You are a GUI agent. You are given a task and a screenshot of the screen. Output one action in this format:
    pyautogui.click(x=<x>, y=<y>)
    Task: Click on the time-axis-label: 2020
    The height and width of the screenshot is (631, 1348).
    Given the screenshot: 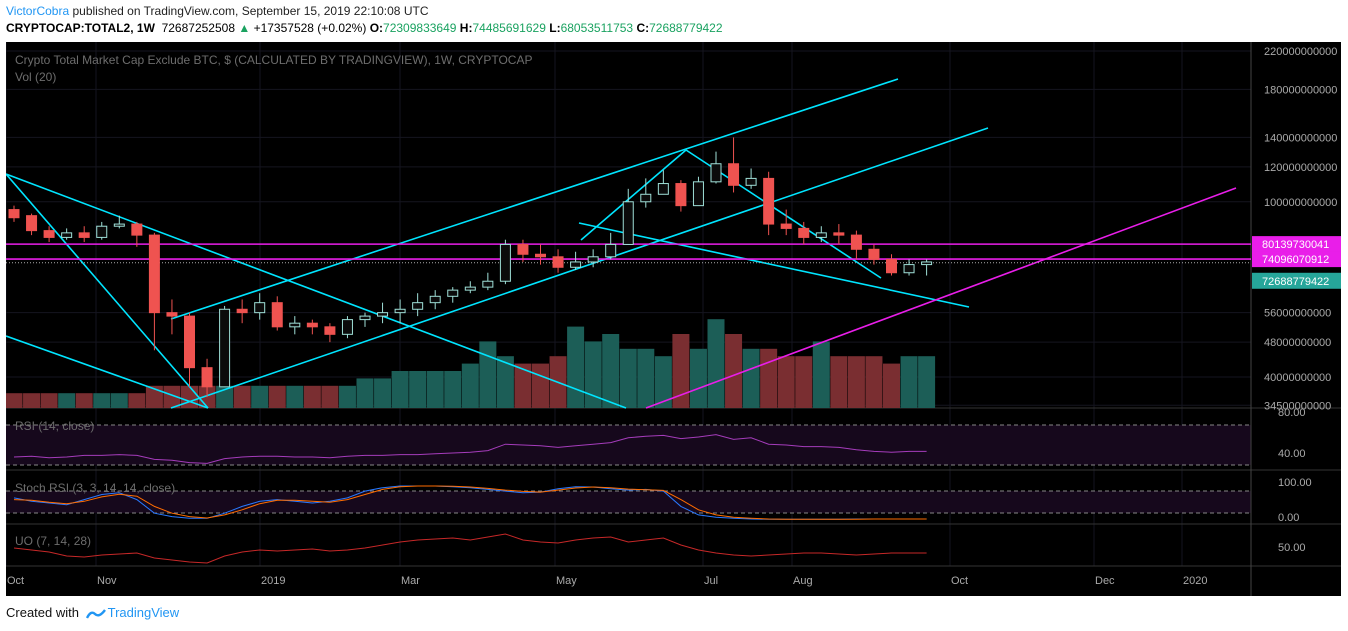 What is the action you would take?
    pyautogui.click(x=1195, y=581)
    